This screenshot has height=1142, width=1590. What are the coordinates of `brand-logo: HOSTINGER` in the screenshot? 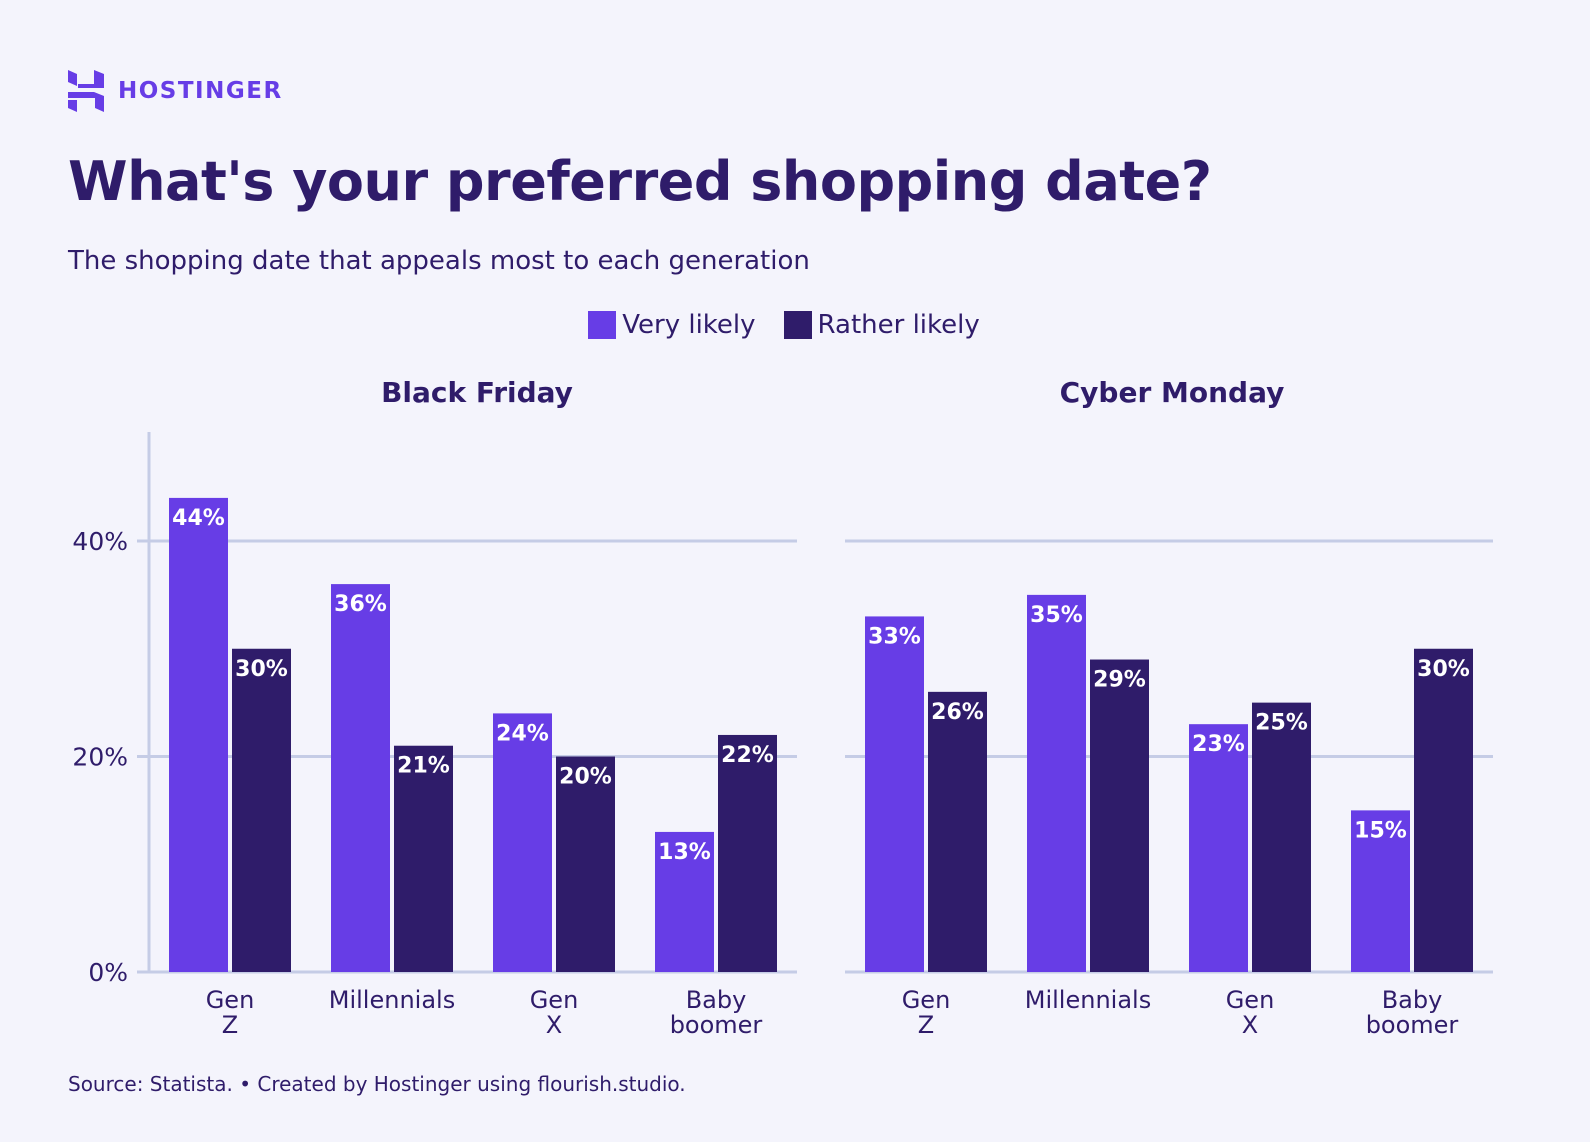 It's located at (175, 91).